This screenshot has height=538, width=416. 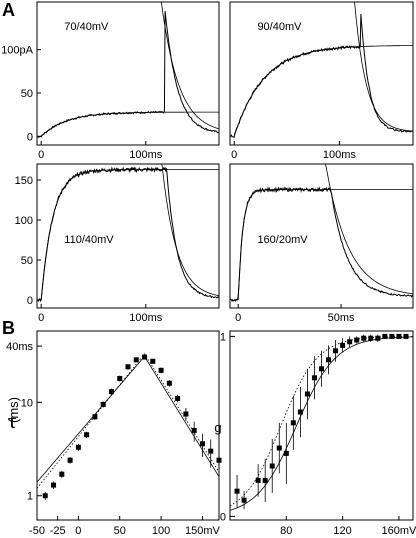 What do you see at coordinates (58, 531) in the screenshot?
I see `x-tick-label: -25` at bounding box center [58, 531].